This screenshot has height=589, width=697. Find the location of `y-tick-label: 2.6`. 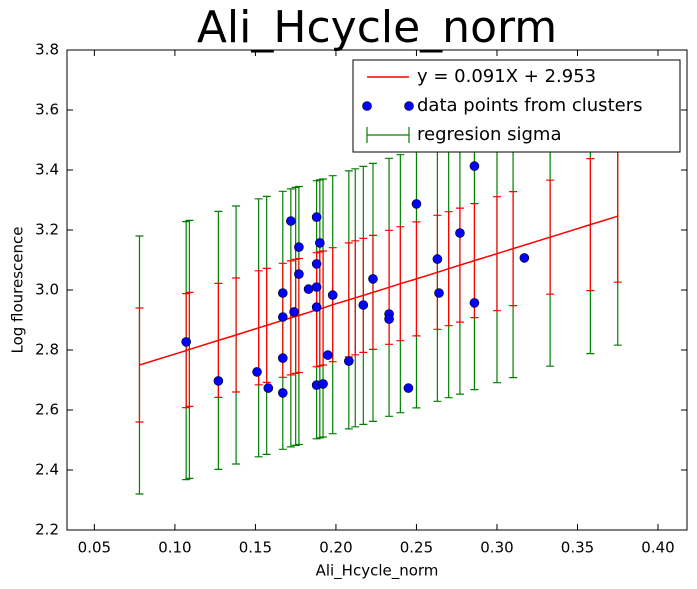

y-tick-label: 2.6 is located at coordinates (47, 410).